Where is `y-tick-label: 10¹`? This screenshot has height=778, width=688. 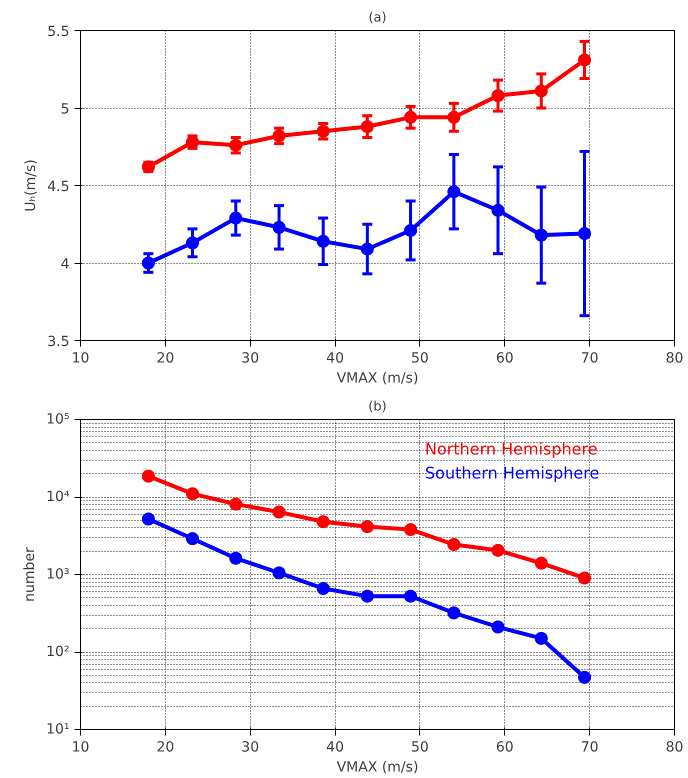
y-tick-label: 10¹ is located at coordinates (58, 730).